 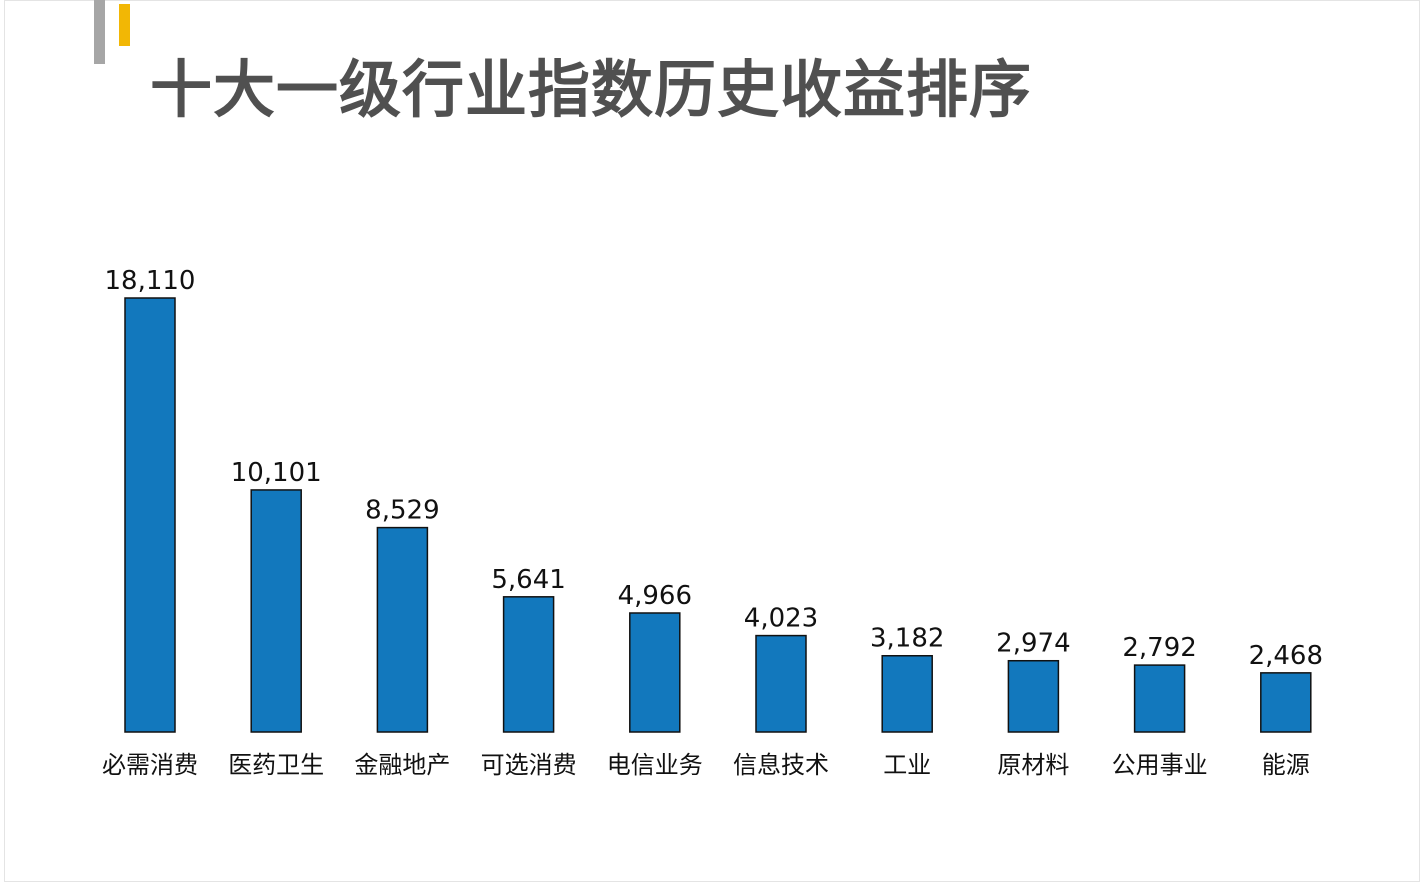 I want to click on bar-value-label: 8,529, so click(x=402, y=511).